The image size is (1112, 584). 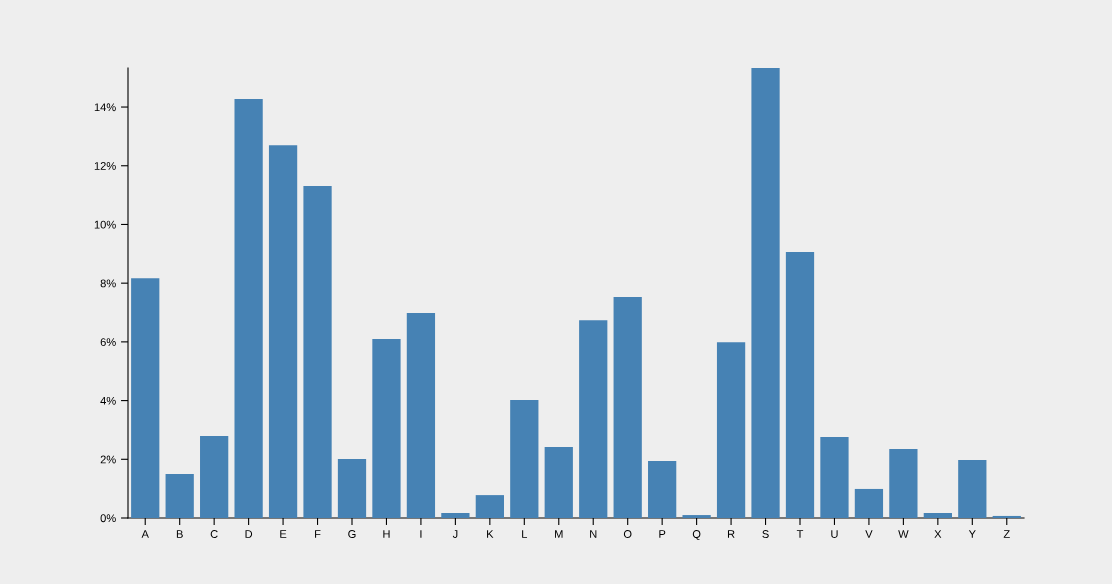 What do you see at coordinates (938, 534) in the screenshot?
I see `x-tick-label: X` at bounding box center [938, 534].